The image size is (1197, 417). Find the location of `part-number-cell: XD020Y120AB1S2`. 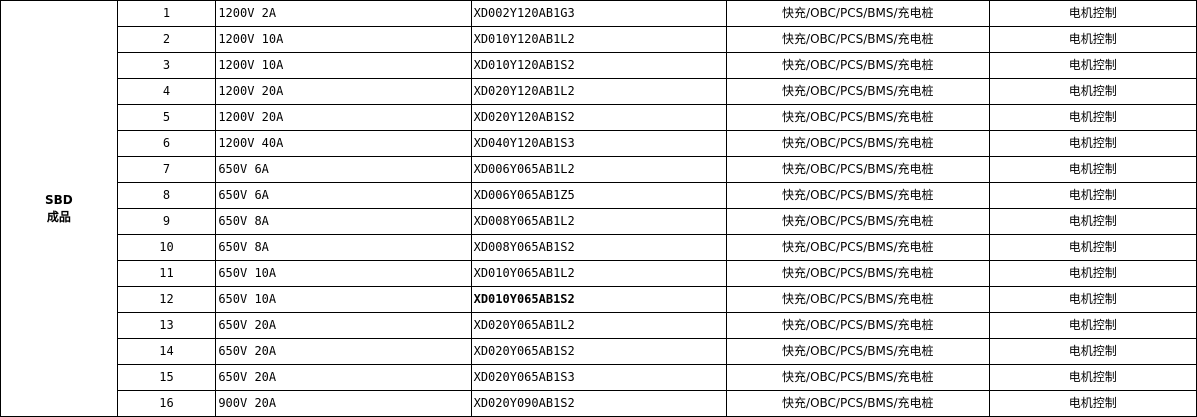

part-number-cell: XD020Y120AB1S2 is located at coordinates (599, 117).